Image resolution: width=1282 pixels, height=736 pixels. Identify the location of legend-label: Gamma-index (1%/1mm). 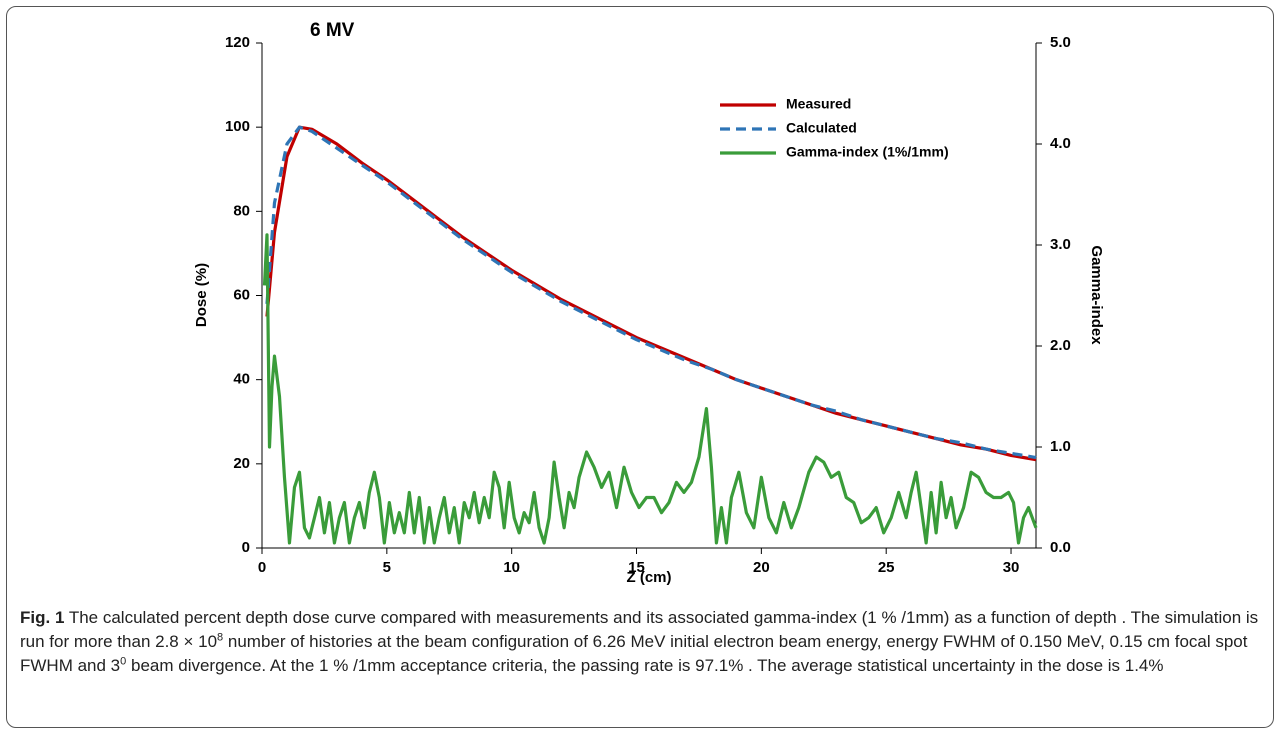
(867, 152).